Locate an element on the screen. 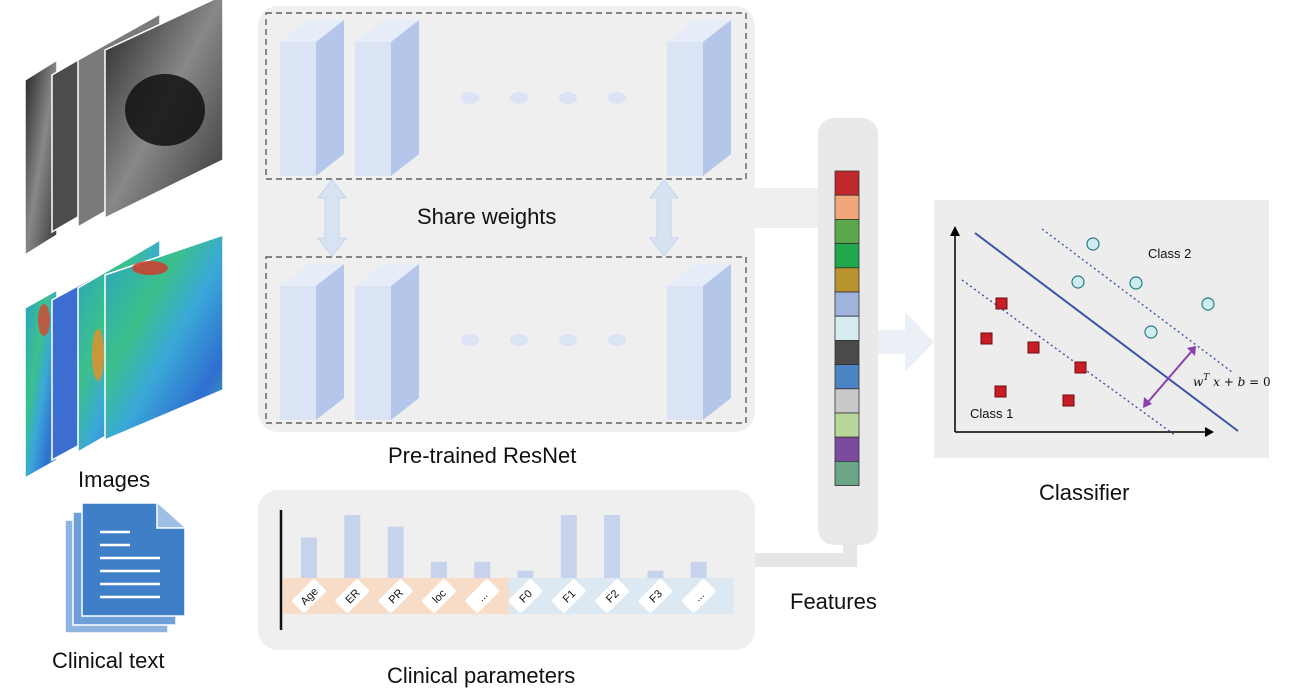  clinical-params-panel is located at coordinates (506, 570).